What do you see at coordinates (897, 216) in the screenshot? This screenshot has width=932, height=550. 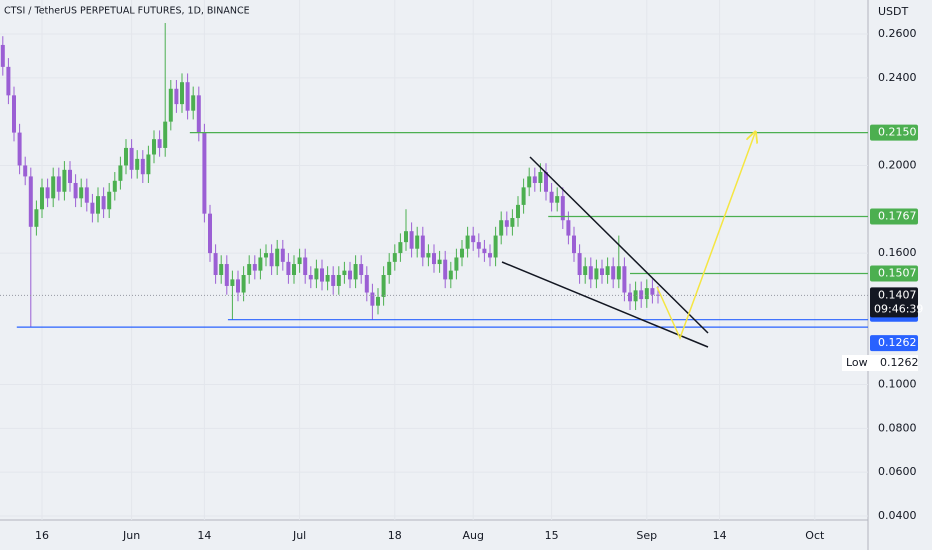 I see `price-level-label: 0.1767` at bounding box center [897, 216].